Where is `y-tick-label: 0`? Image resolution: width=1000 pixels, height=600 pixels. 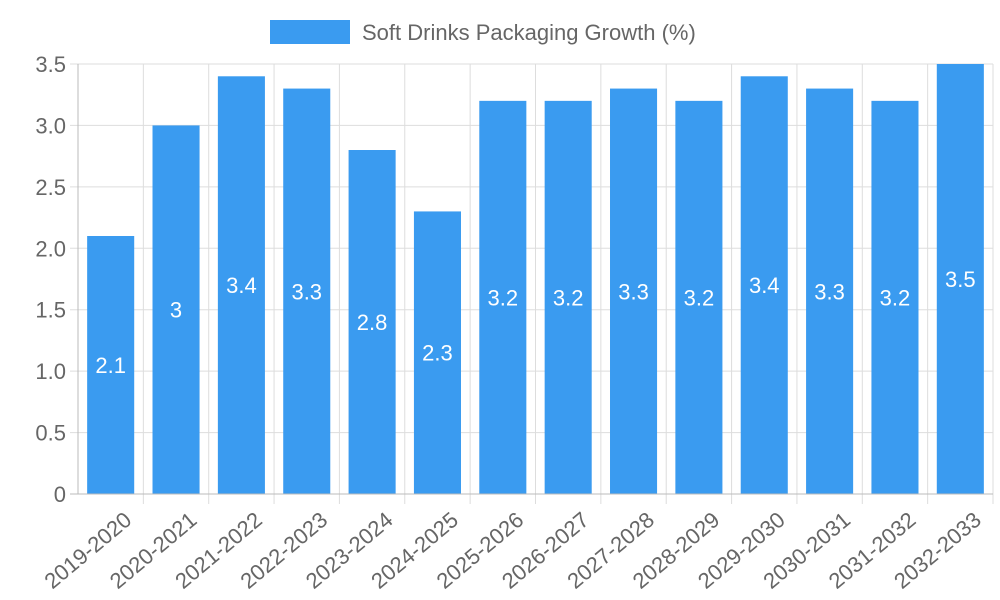
y-tick-label: 0 is located at coordinates (60, 494).